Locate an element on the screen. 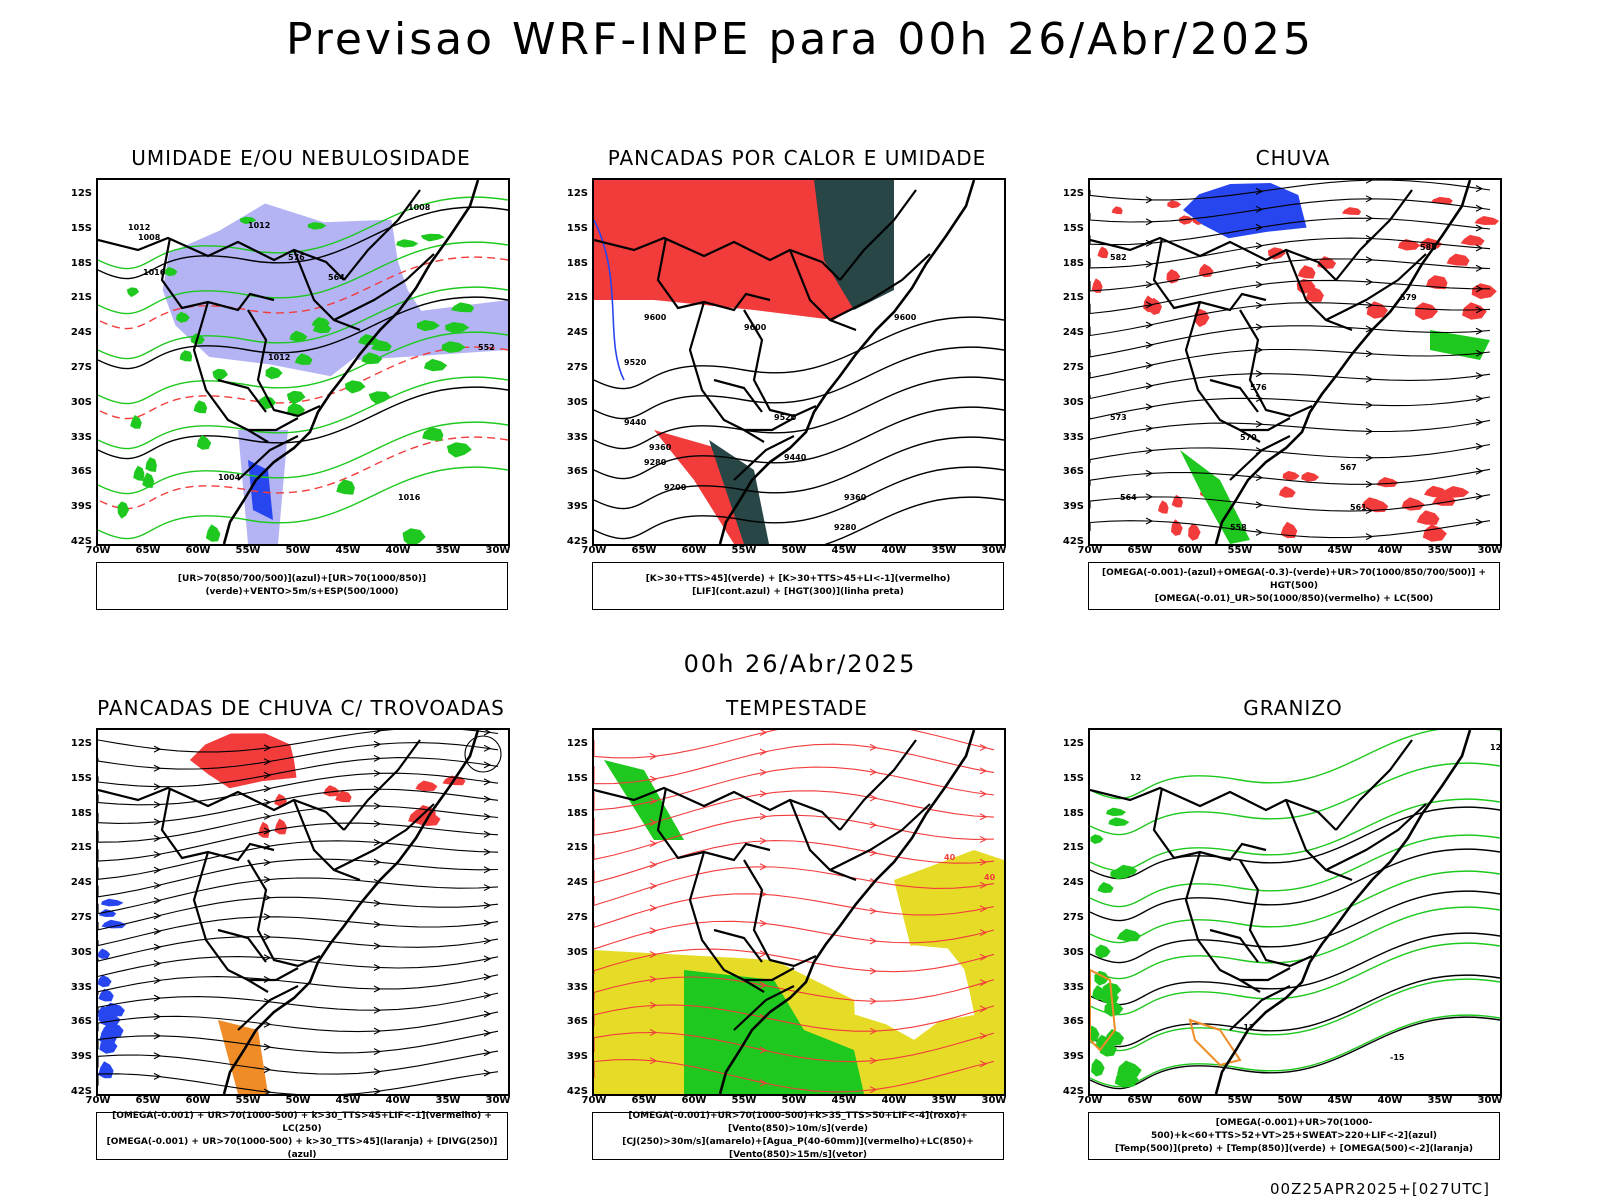  contour-label: 570 is located at coordinates (1248, 437).